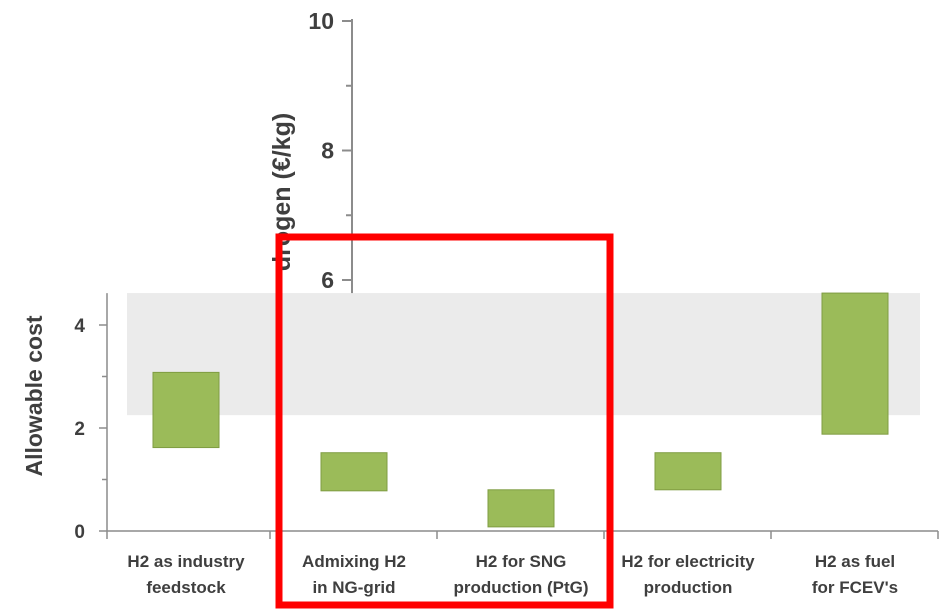 The height and width of the screenshot is (611, 945). What do you see at coordinates (354, 561) in the screenshot?
I see `x-category-label-line: Admixing H2` at bounding box center [354, 561].